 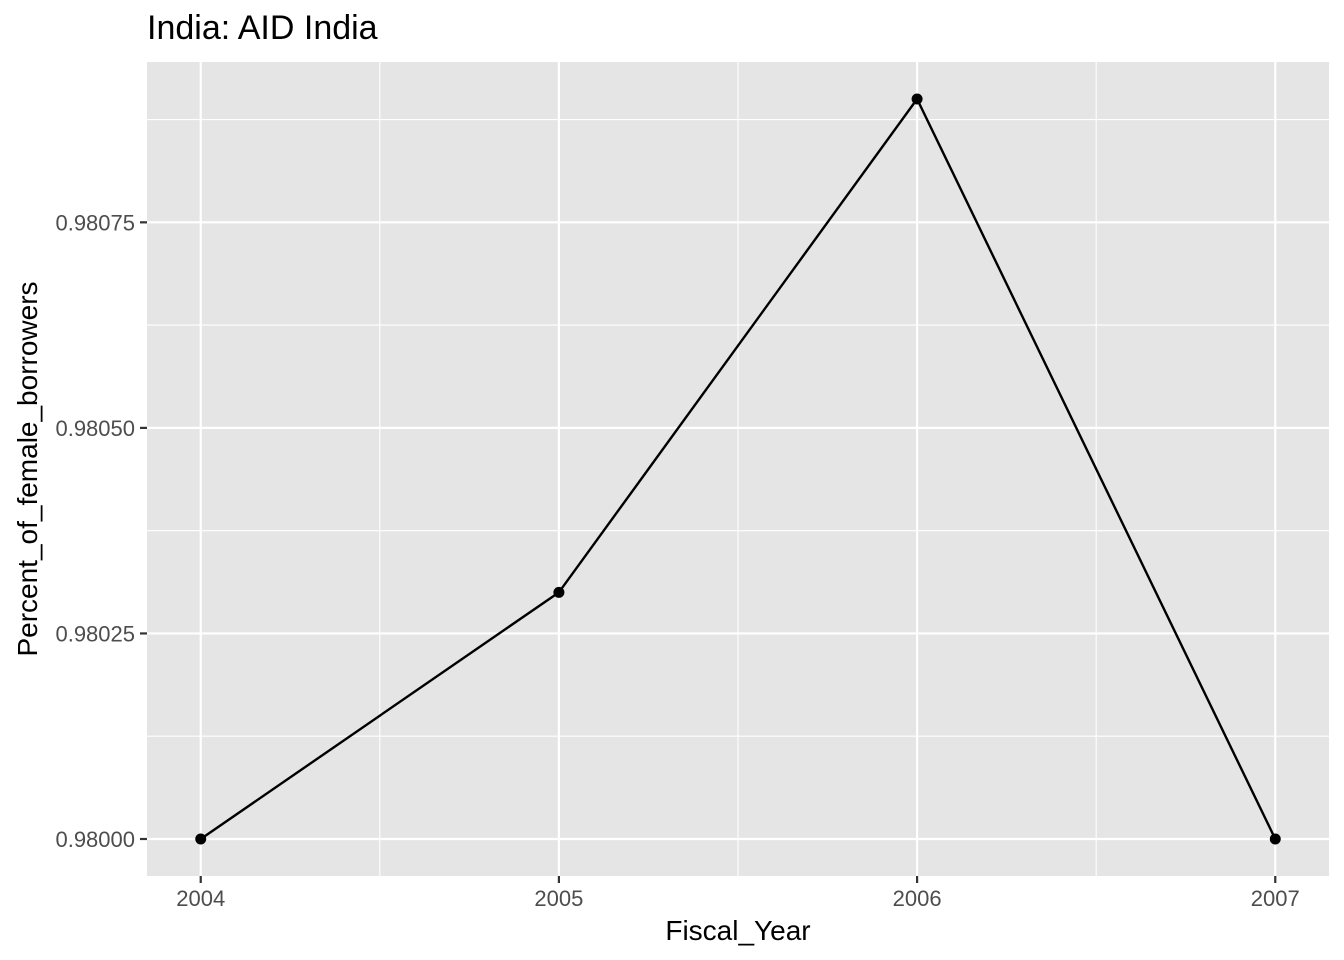 What do you see at coordinates (917, 898) in the screenshot?
I see `x-tick-label: 2006` at bounding box center [917, 898].